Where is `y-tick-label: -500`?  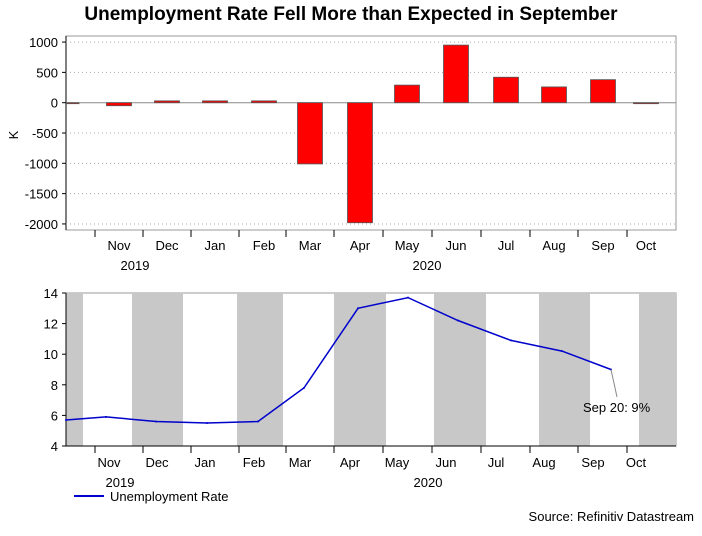 y-tick-label: -500 is located at coordinates (45, 133).